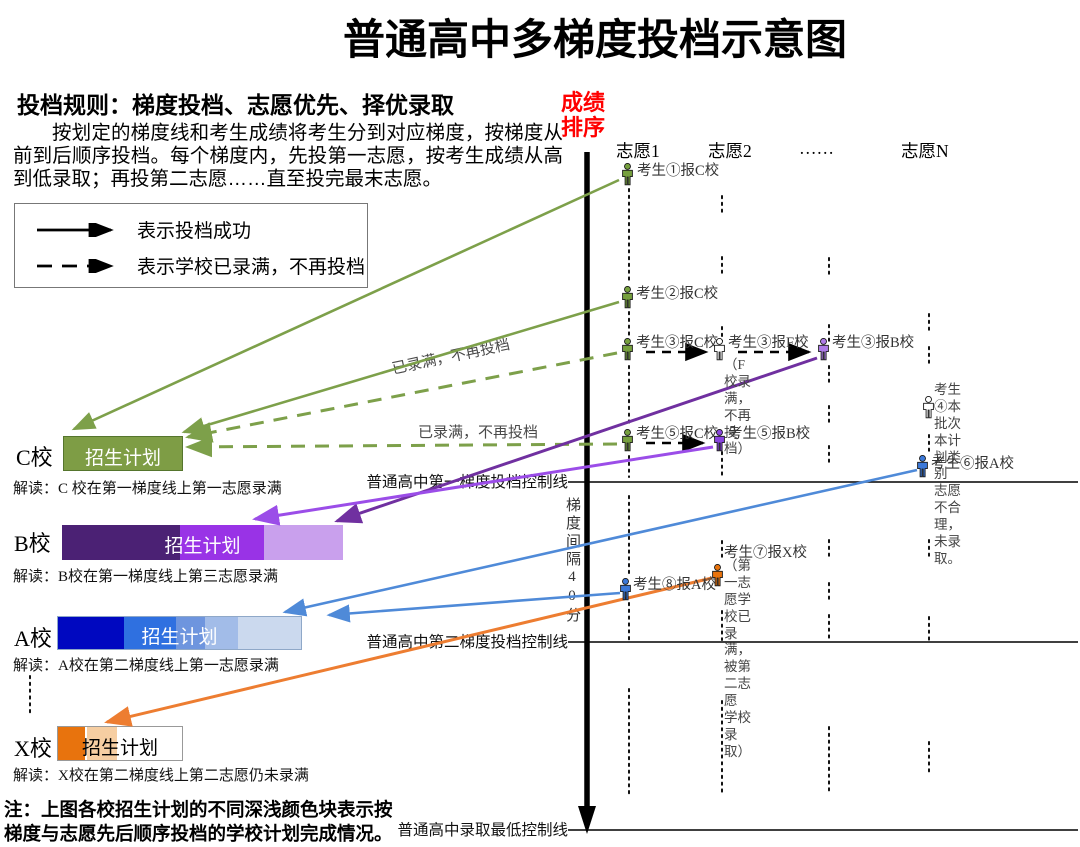 The image size is (1080, 847). What do you see at coordinates (482, 830) in the screenshot?
I see `control-line-3-label: 普通高中录取最低控制线` at bounding box center [482, 830].